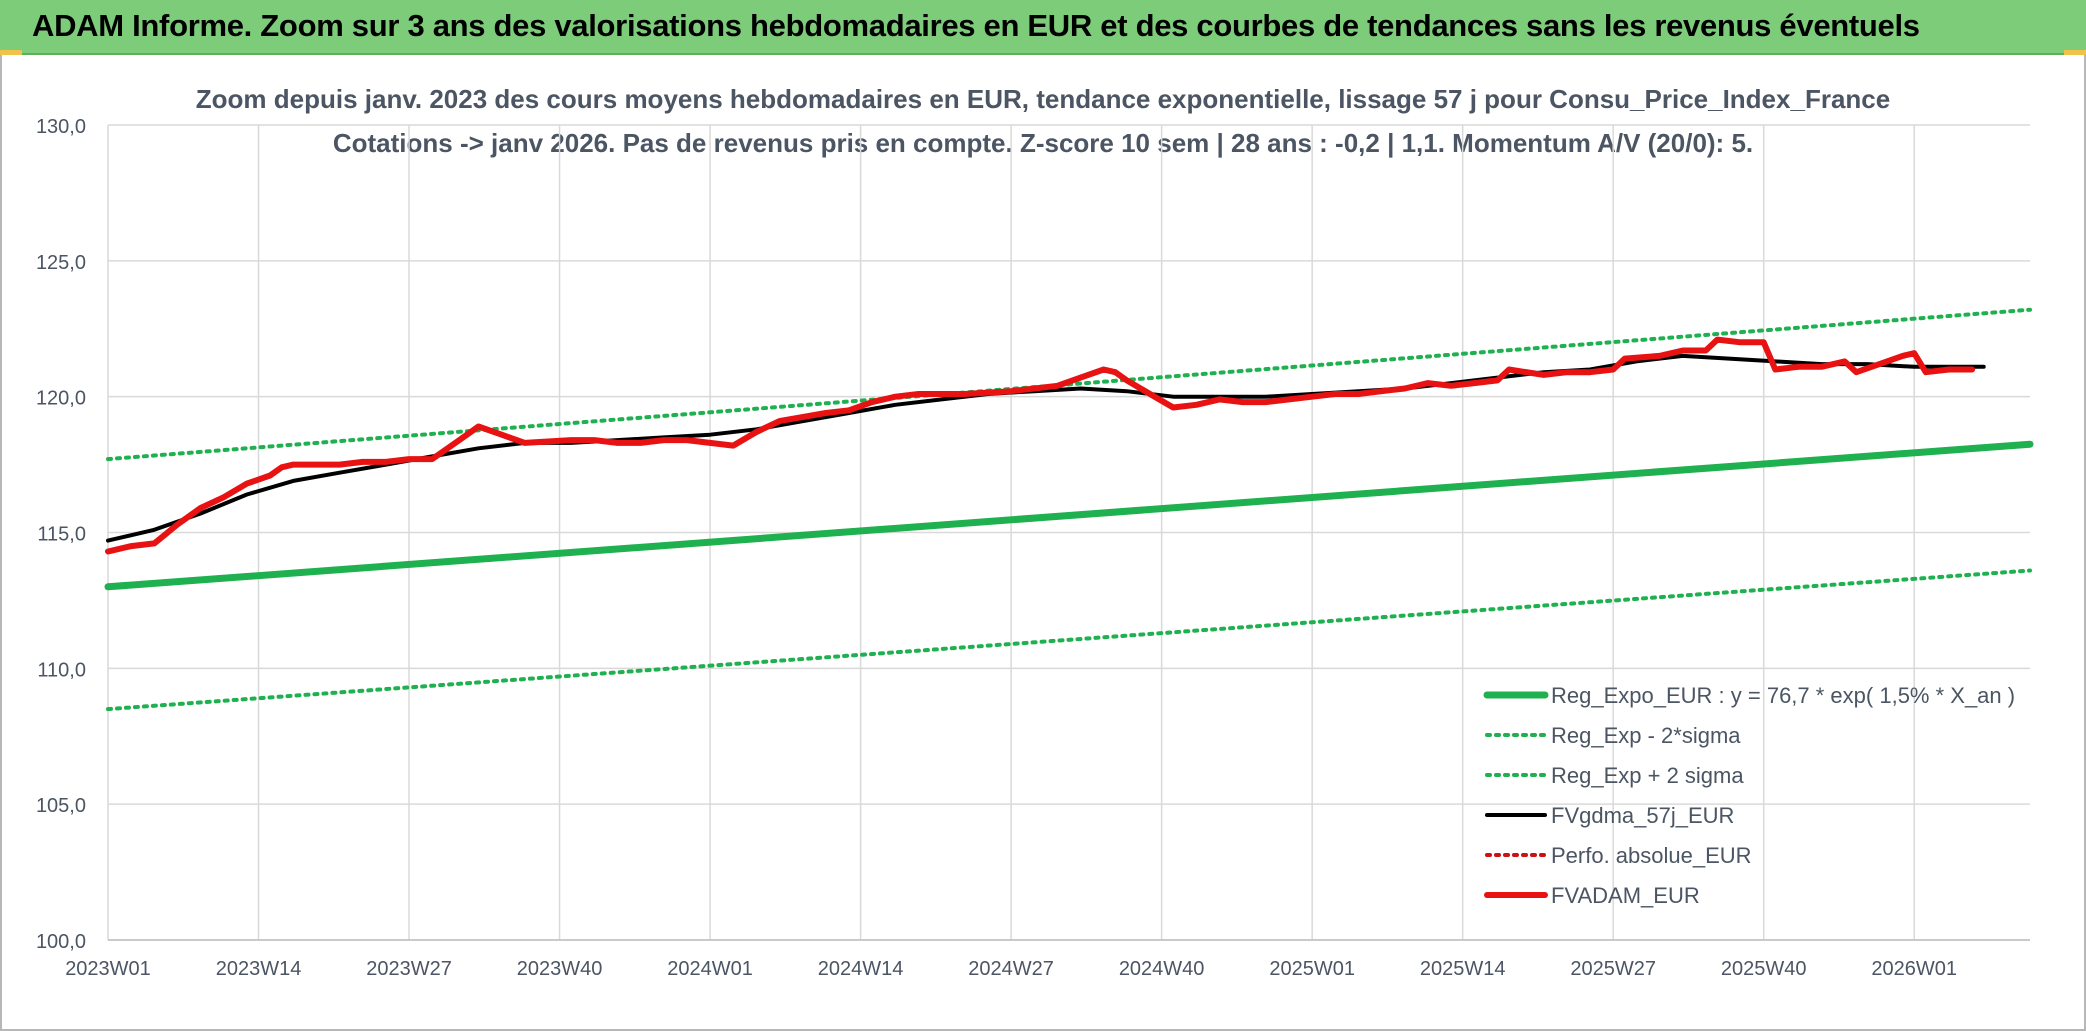 The height and width of the screenshot is (1031, 2086). What do you see at coordinates (61, 942) in the screenshot?
I see `y-tick-label: 100,0` at bounding box center [61, 942].